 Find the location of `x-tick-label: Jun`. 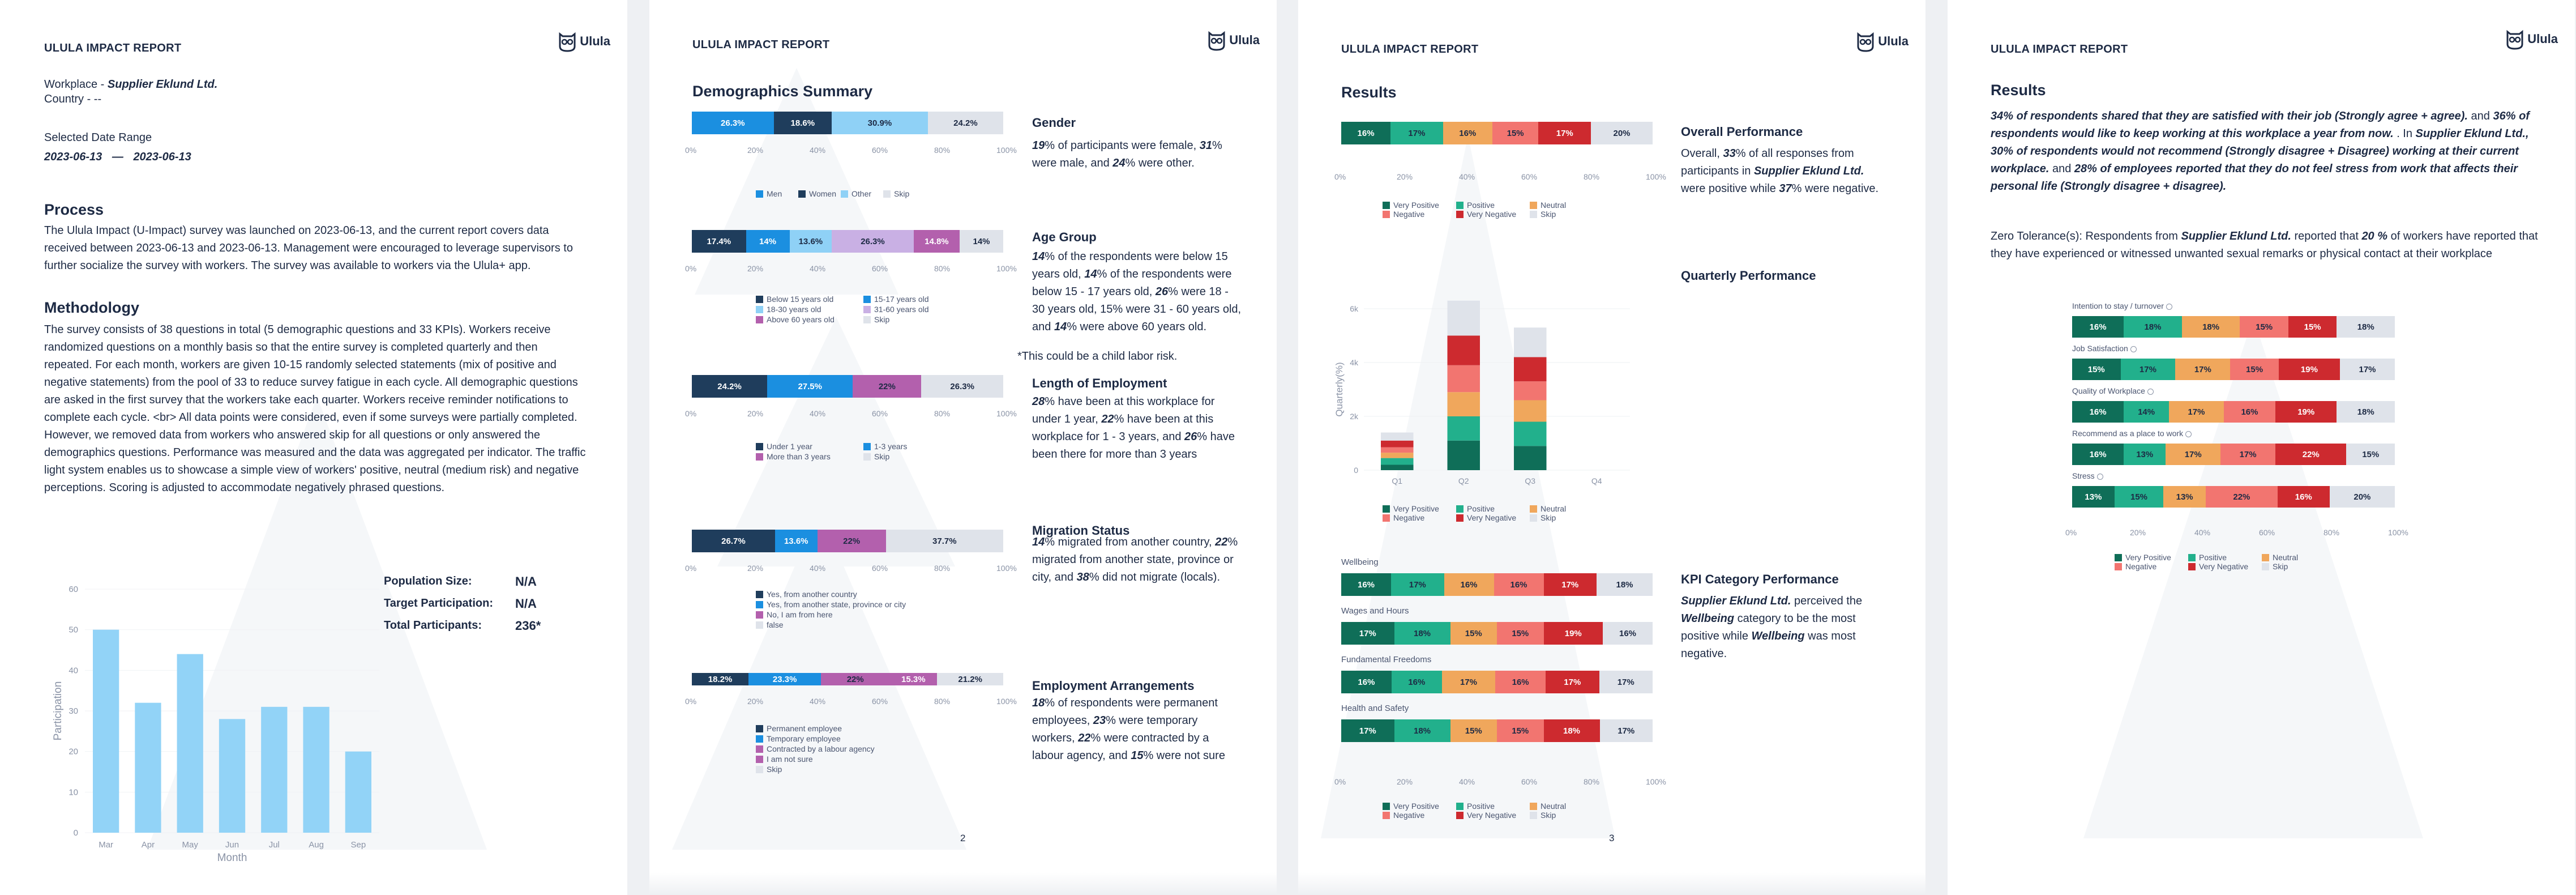

x-tick-label: Jun is located at coordinates (232, 845).